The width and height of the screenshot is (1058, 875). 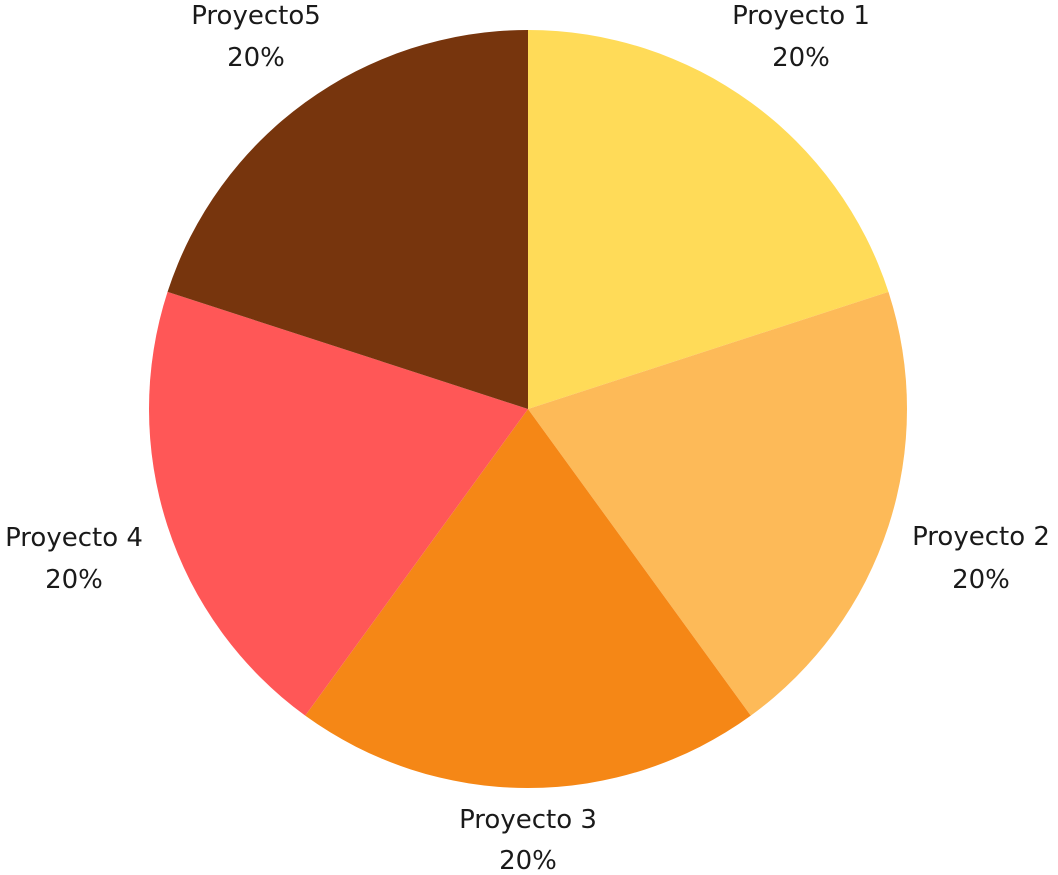 What do you see at coordinates (981, 580) in the screenshot?
I see `slice-value-label-2: 20%` at bounding box center [981, 580].